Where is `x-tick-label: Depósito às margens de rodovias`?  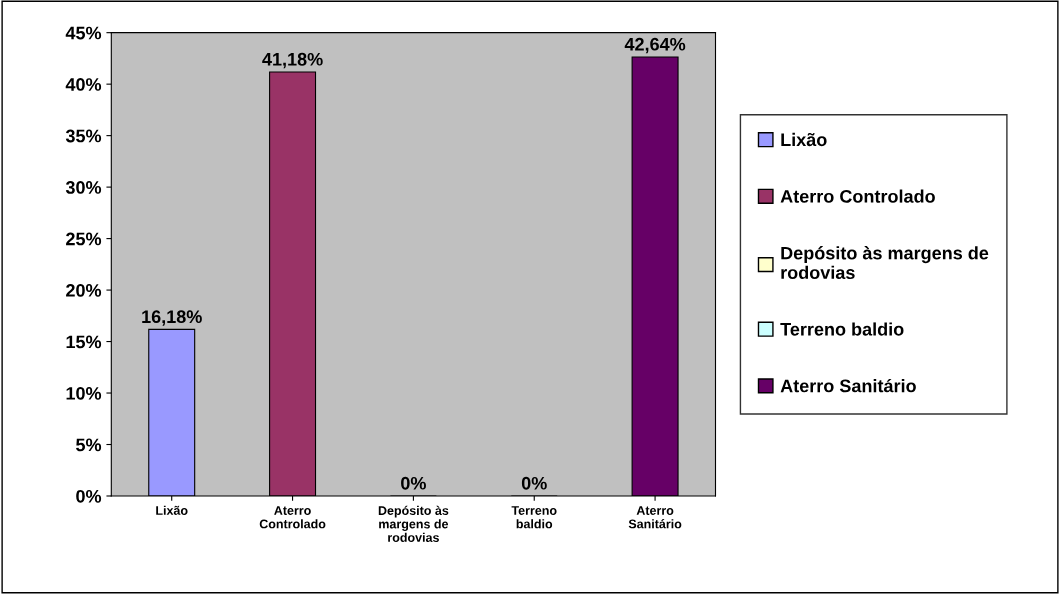 x-tick-label: Depósito às margens de rodovias is located at coordinates (413, 523).